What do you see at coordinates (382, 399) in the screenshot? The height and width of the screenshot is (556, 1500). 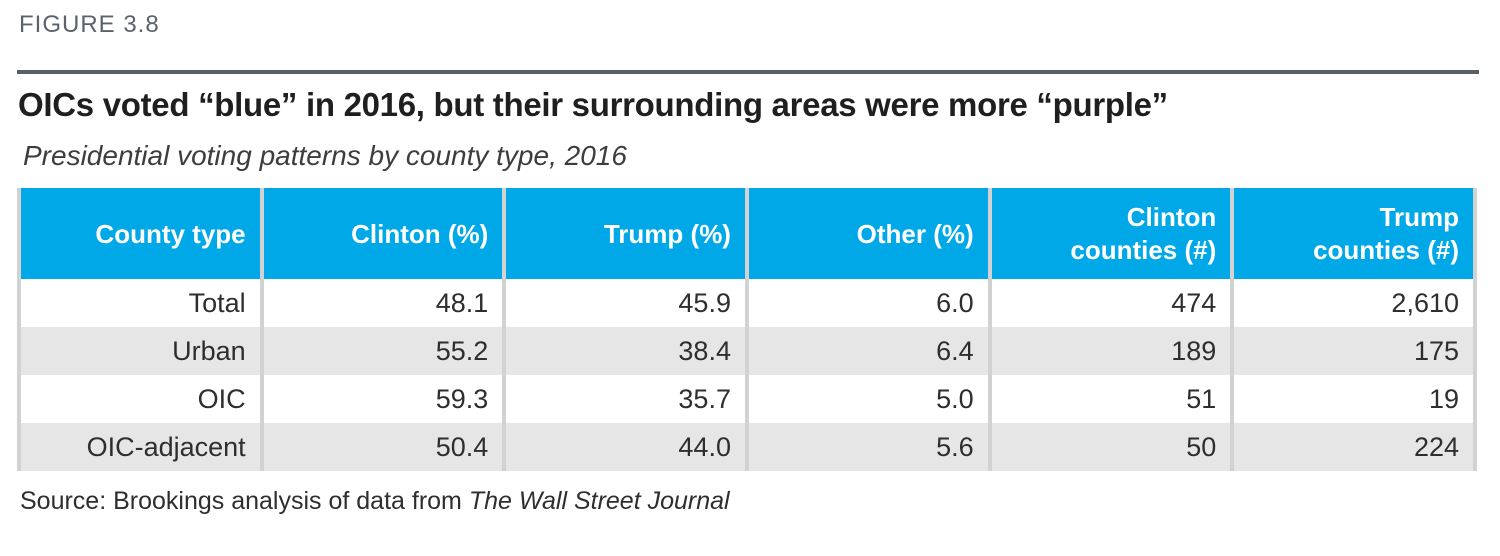 I see `table-cell: 59.3` at bounding box center [382, 399].